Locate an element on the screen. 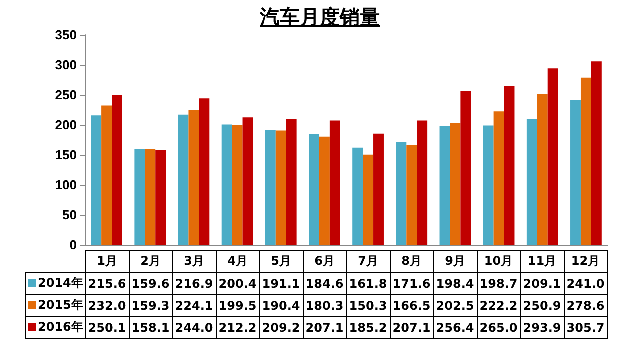 The height and width of the screenshot is (345, 640). data-label: 171.6 is located at coordinates (412, 283).